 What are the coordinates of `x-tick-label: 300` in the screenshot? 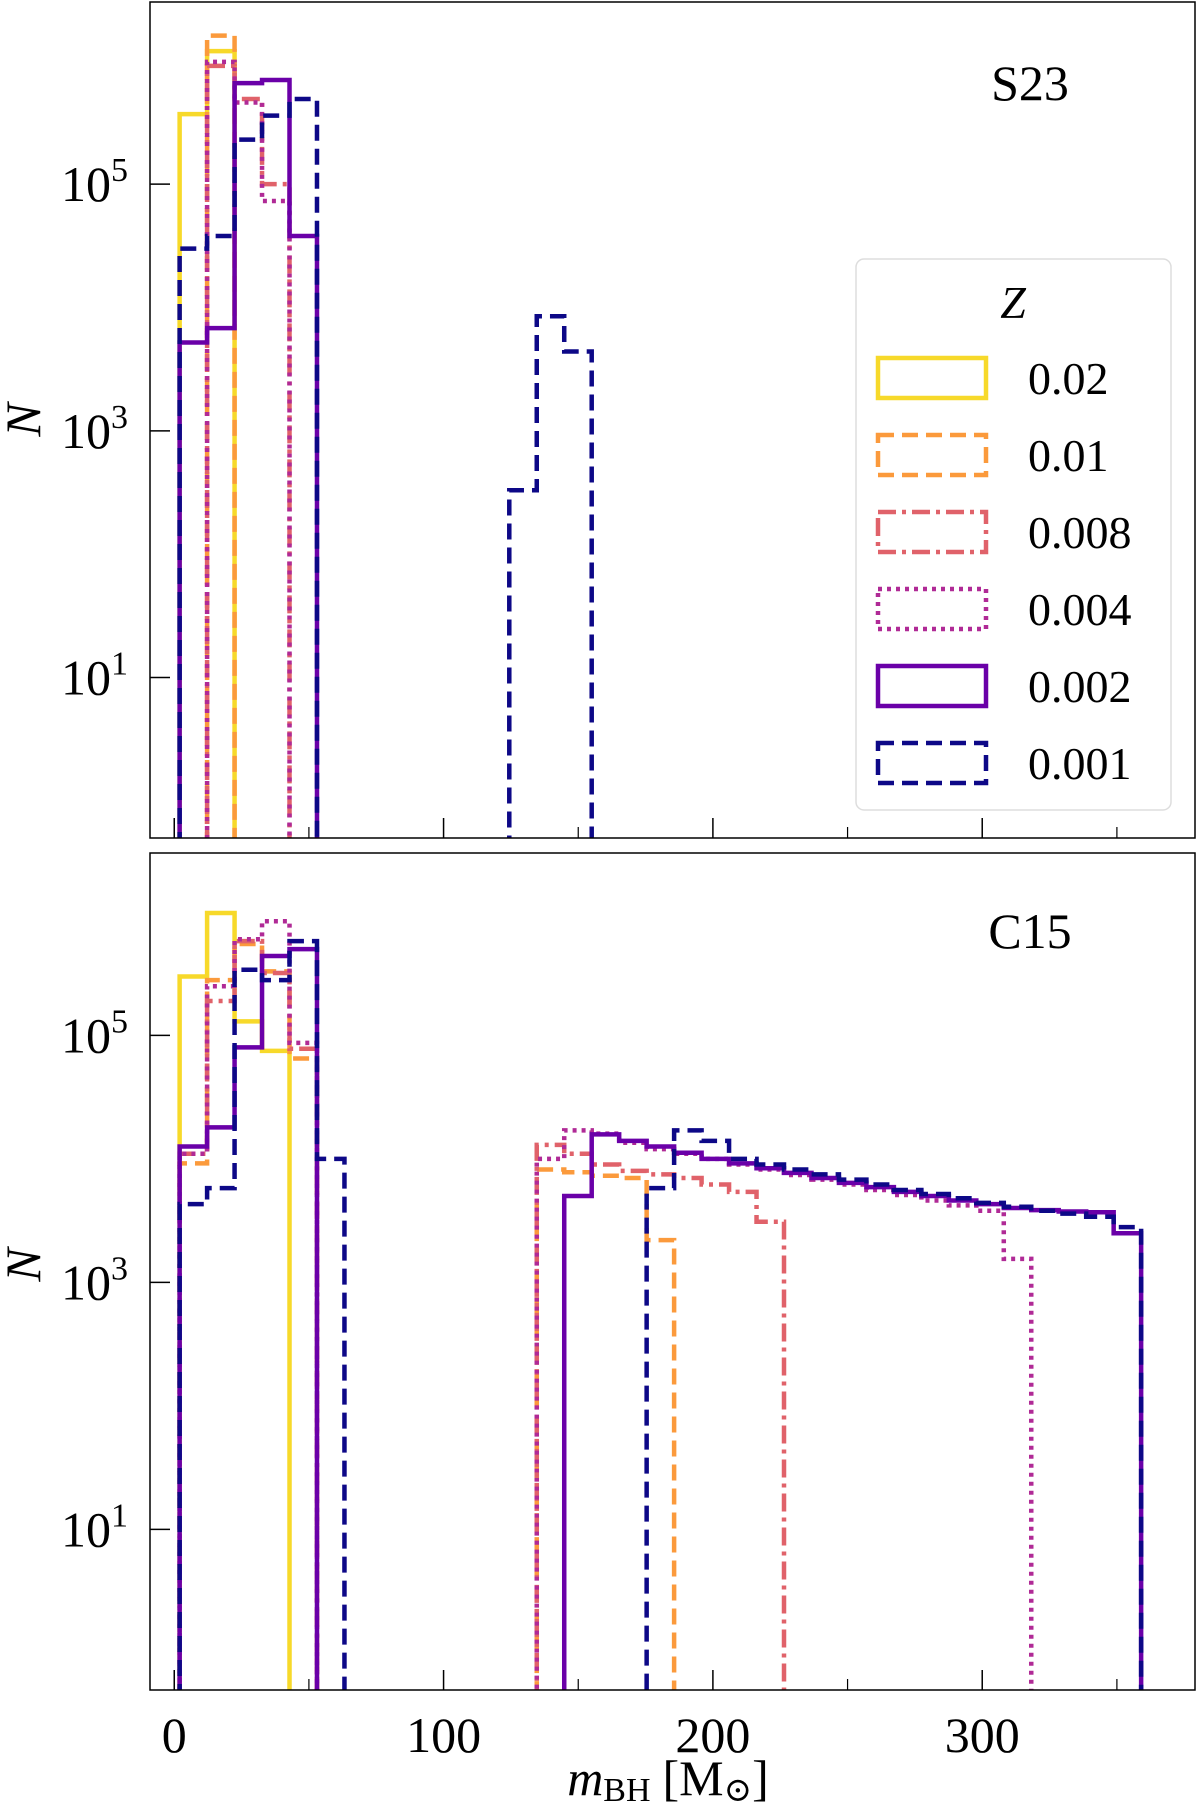 It's located at (982, 1735).